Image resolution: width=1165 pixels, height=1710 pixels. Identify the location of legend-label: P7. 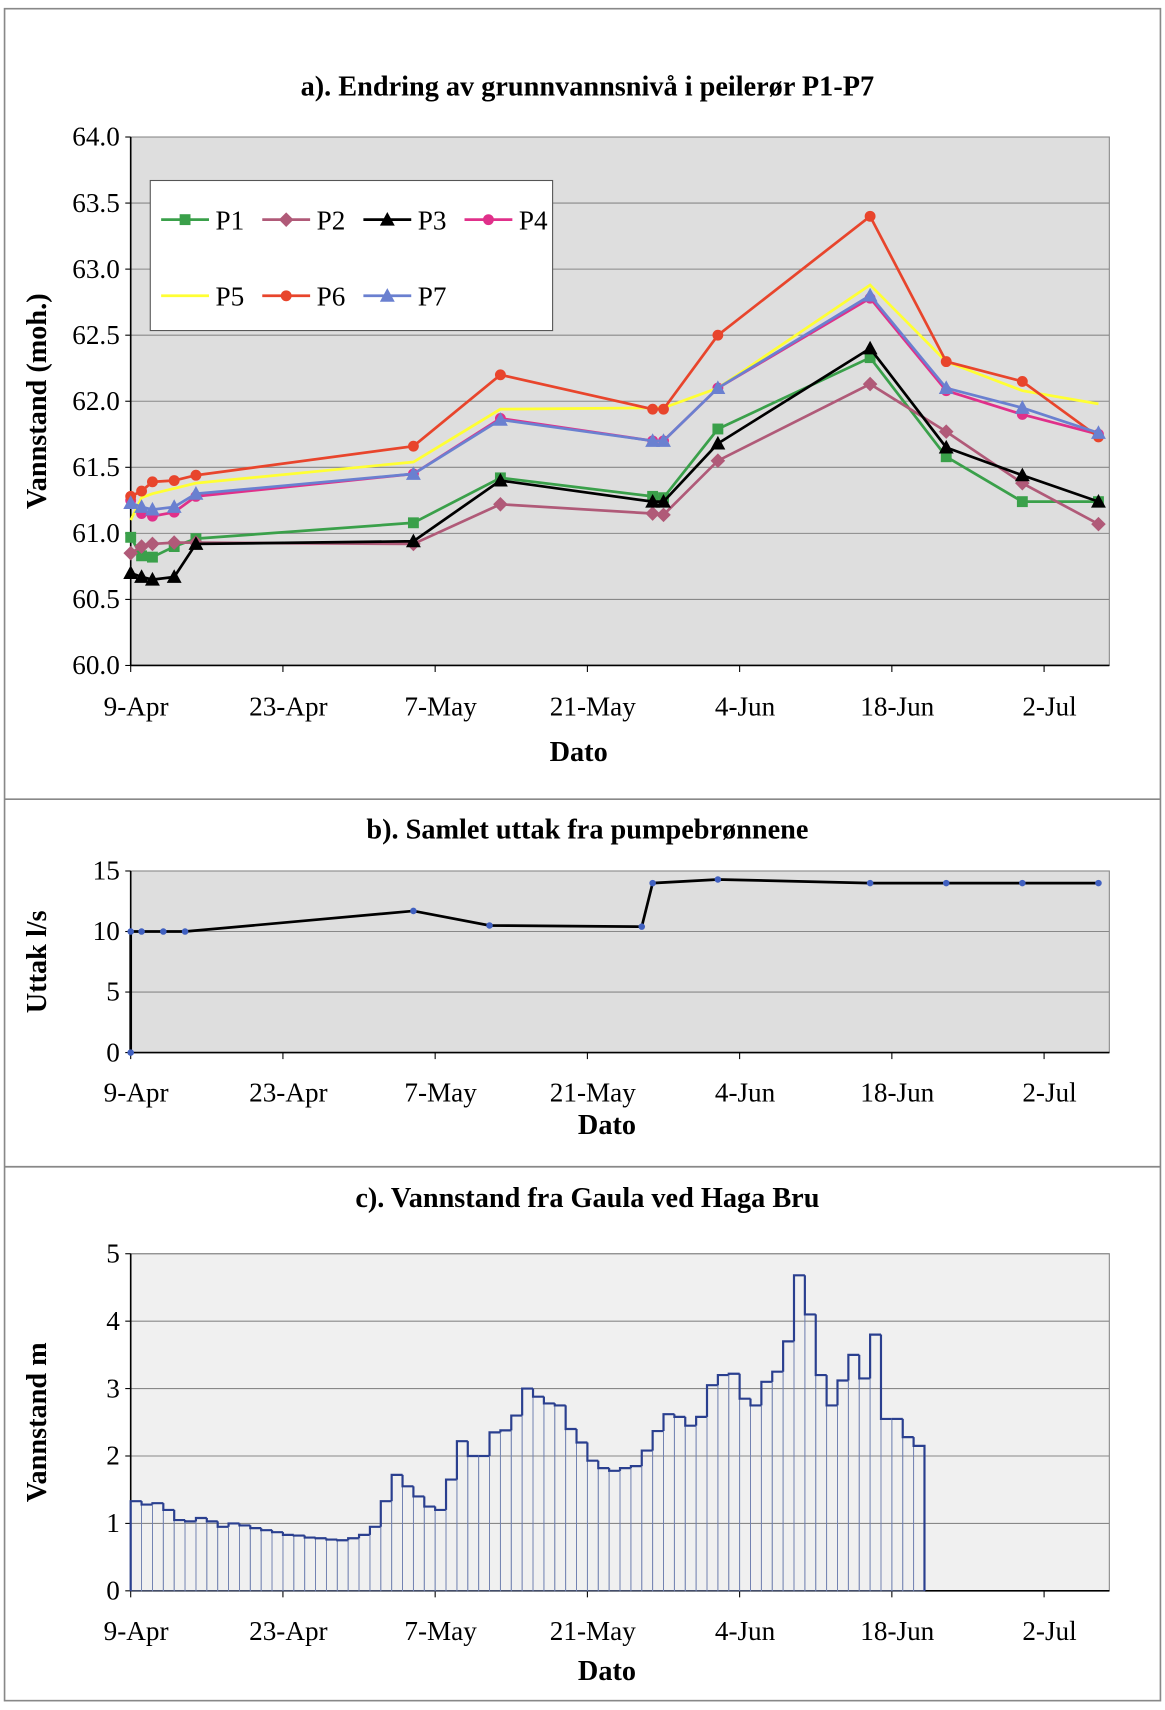
(432, 297).